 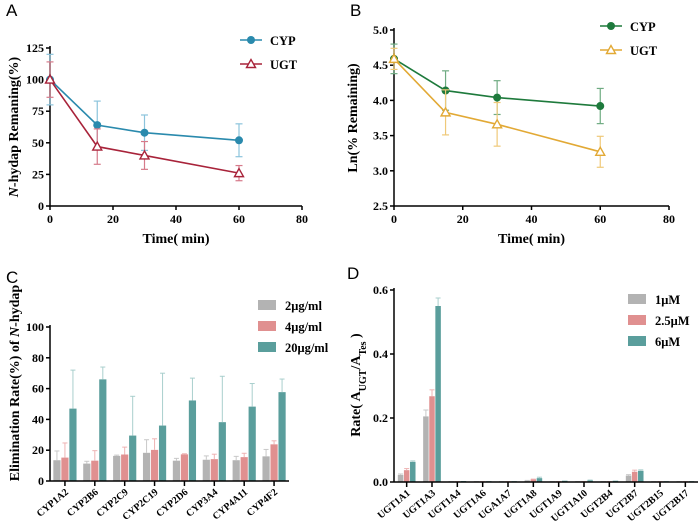 I want to click on y-axis-label-part: ), so click(x=356, y=337).